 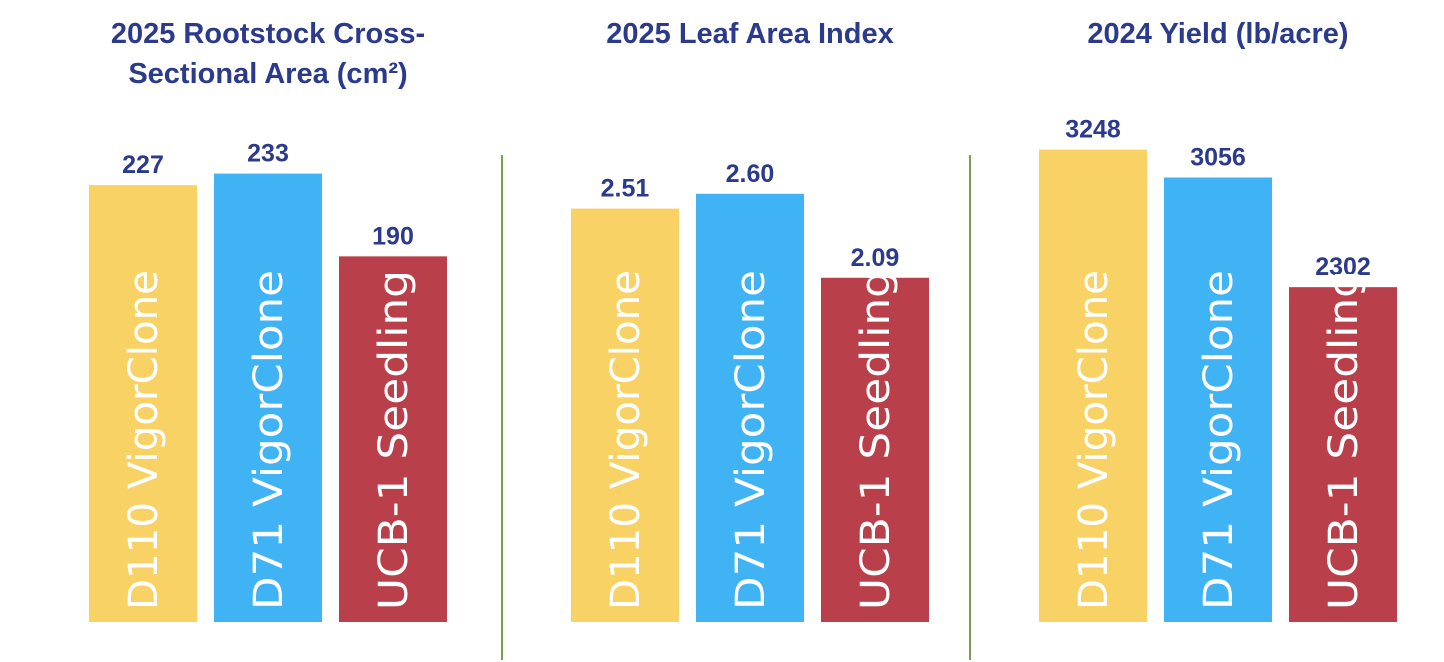 I want to click on chart-title: 2025 Leaf Area Index, so click(x=750, y=34).